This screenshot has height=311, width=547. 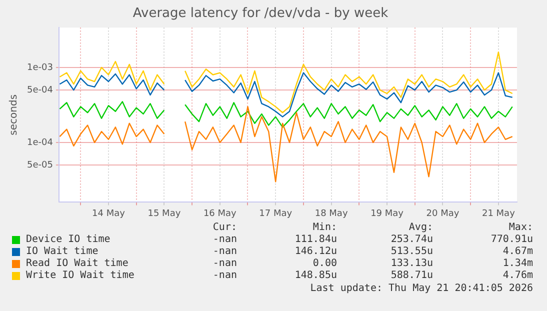 I want to click on text: Avg:, so click(x=420, y=228).